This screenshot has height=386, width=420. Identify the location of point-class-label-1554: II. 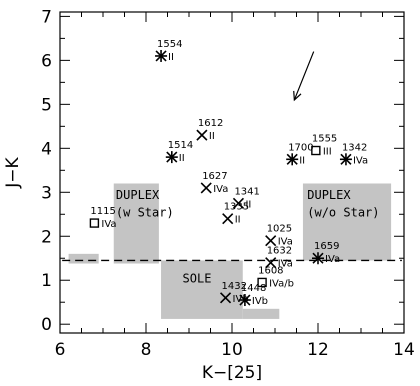
(171, 57).